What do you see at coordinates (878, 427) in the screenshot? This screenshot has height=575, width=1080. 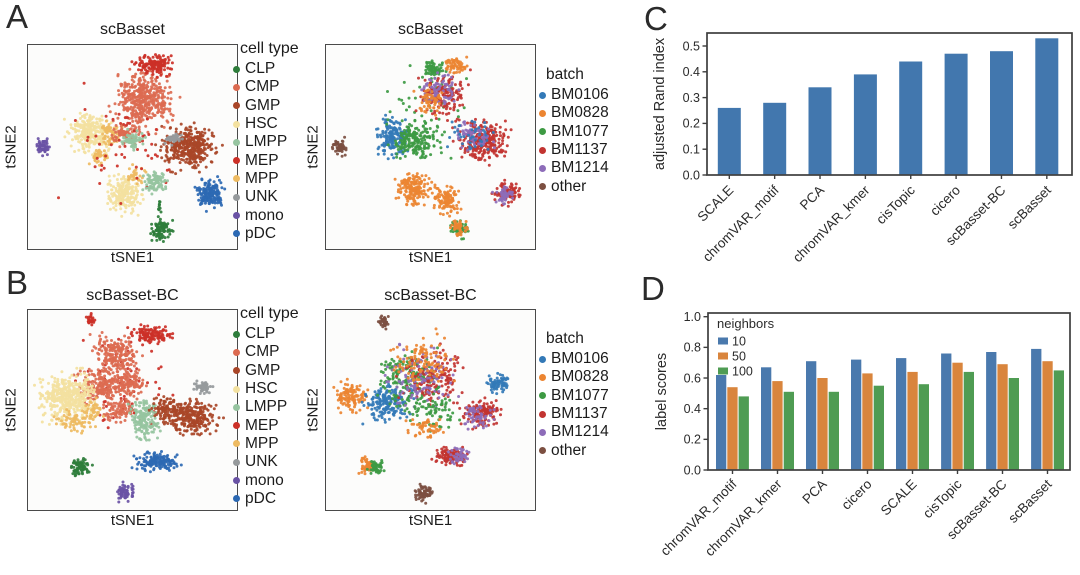 I see `bar-cicero-n100` at bounding box center [878, 427].